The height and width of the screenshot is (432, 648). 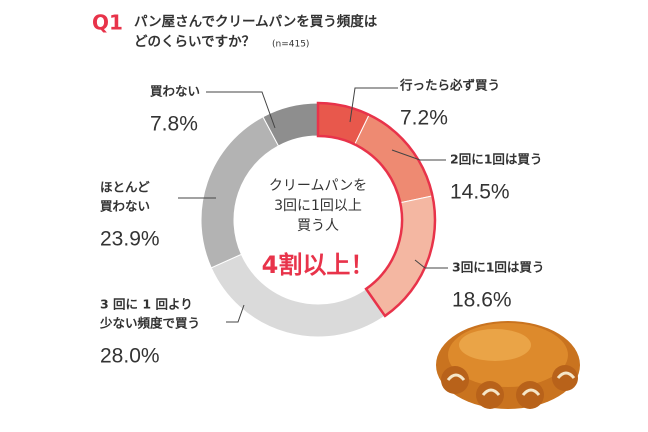 What do you see at coordinates (318, 265) in the screenshot?
I see `center-emphasis: 4割以上！` at bounding box center [318, 265].